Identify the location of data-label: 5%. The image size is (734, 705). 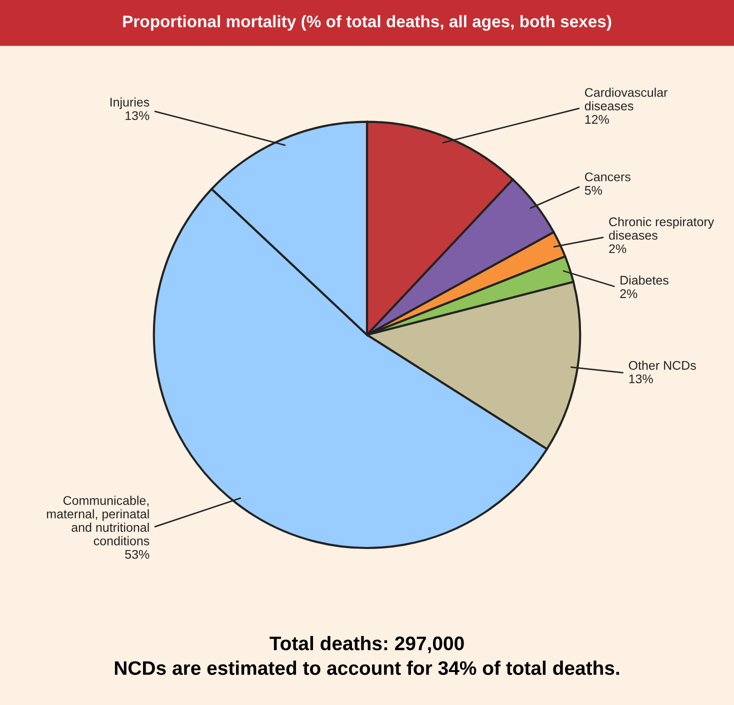
(593, 190).